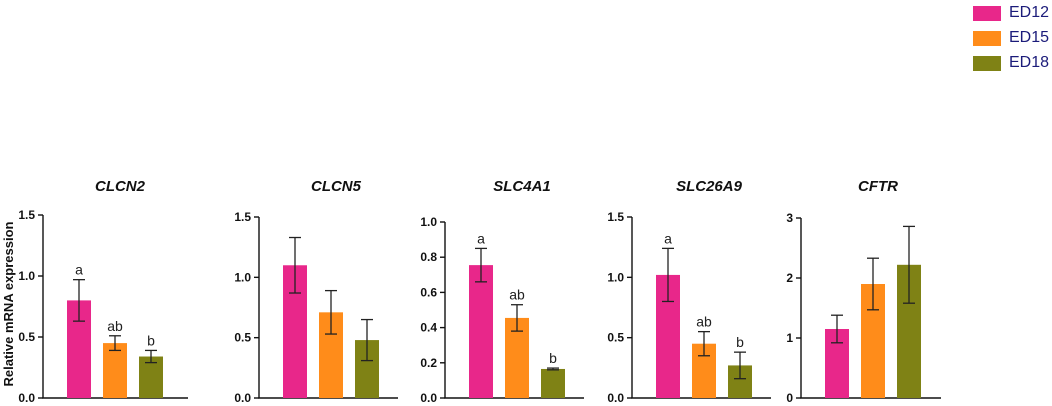  What do you see at coordinates (789, 338) in the screenshot?
I see `y-tick-label: 1` at bounding box center [789, 338].